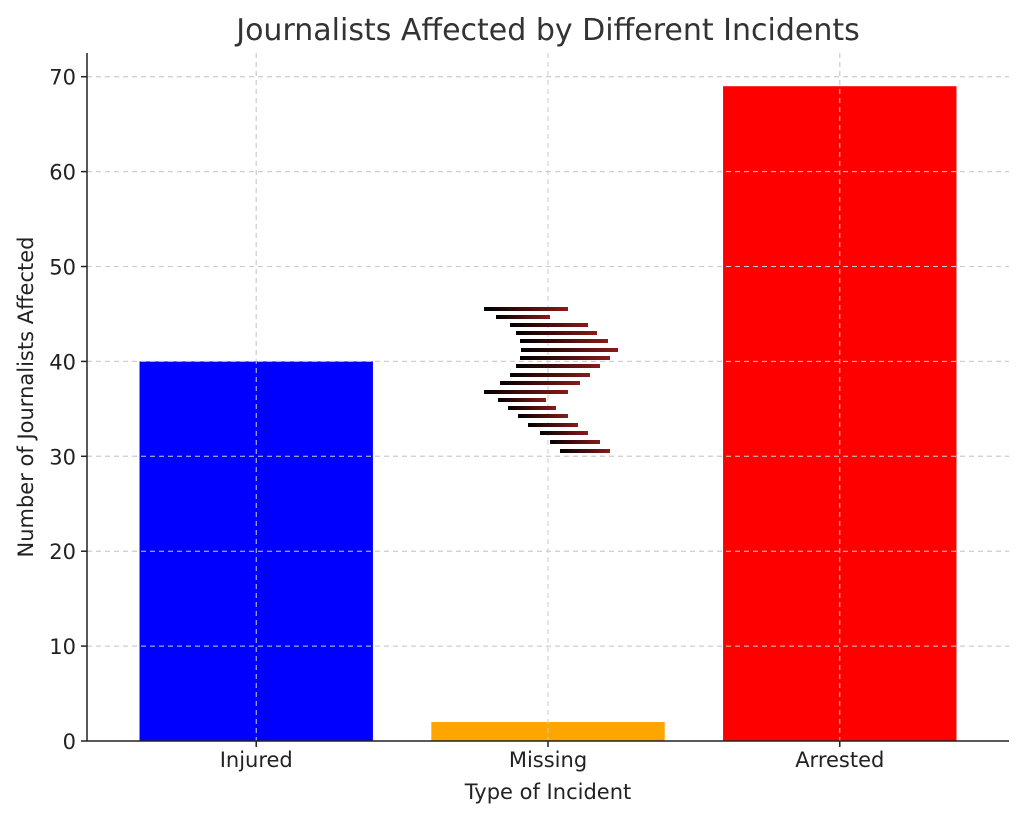 The height and width of the screenshot is (819, 1024). I want to click on y-axis-label: Number of Journalists Affected, so click(26, 397).